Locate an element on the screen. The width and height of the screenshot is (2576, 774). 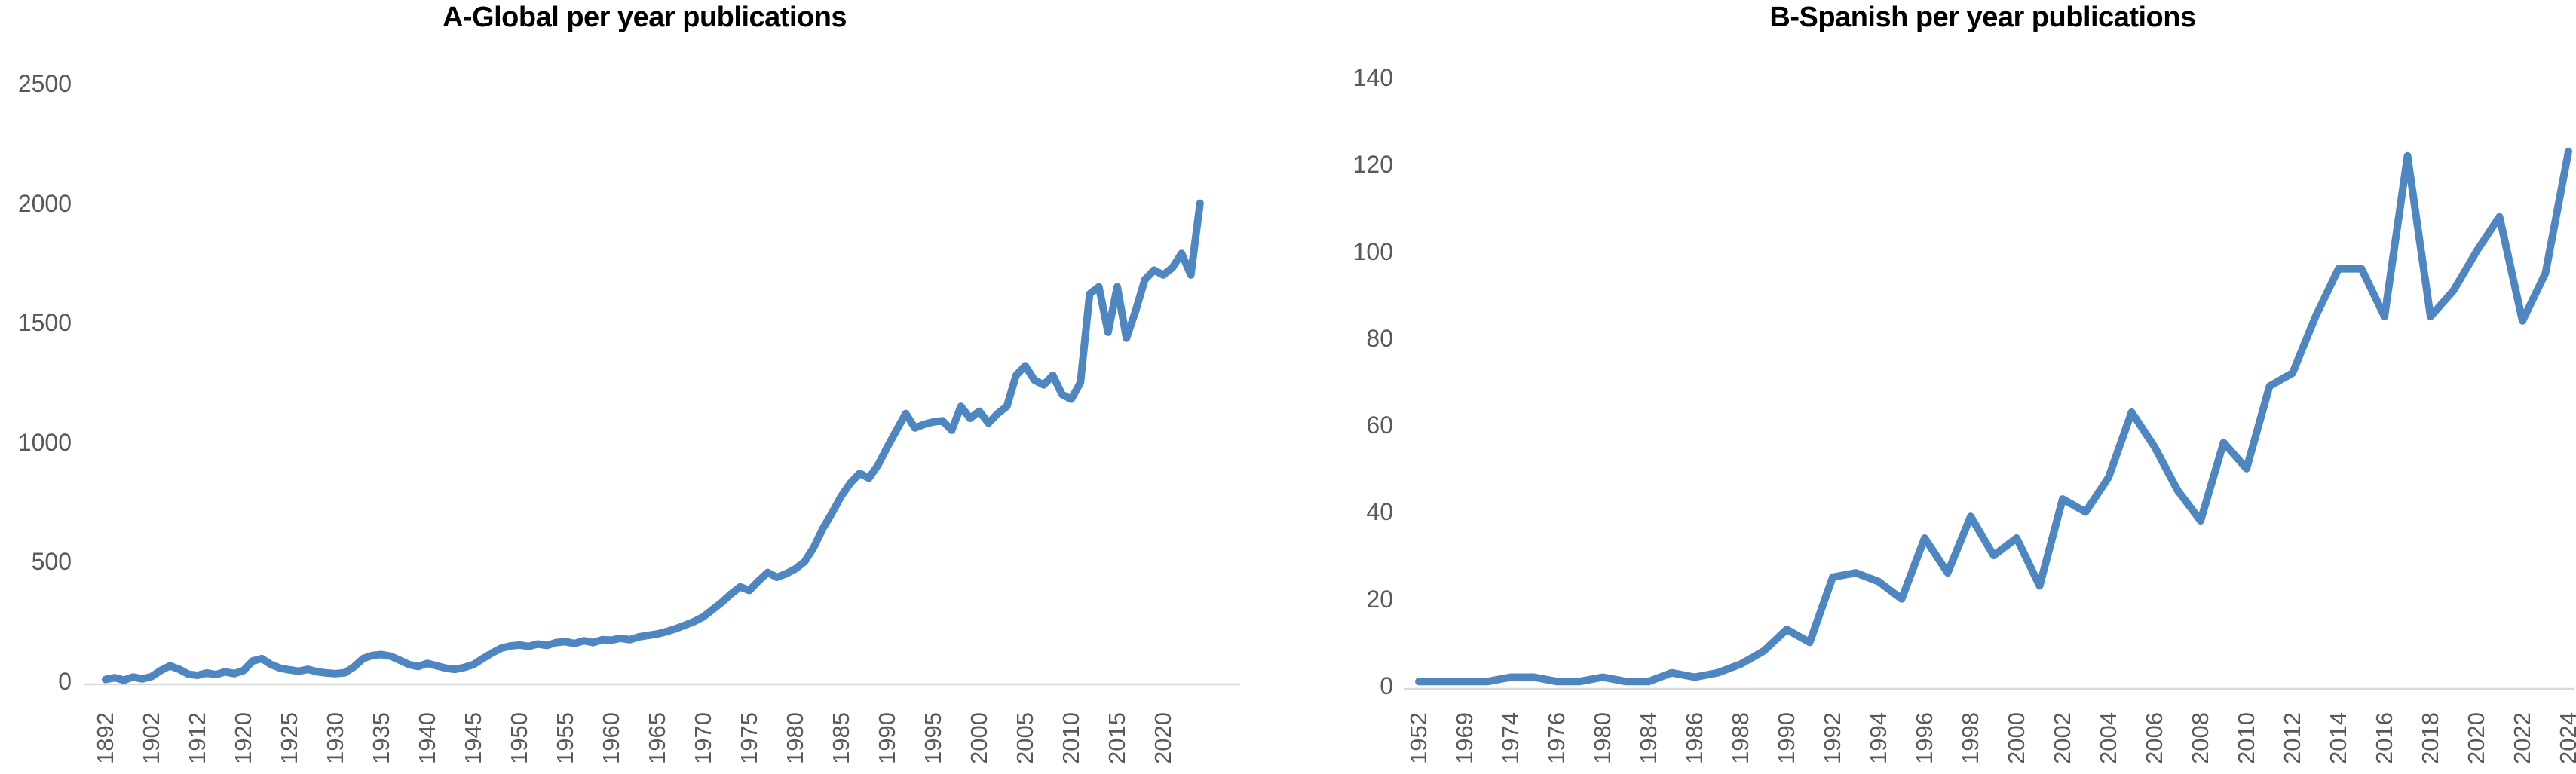
x-tick-label-spanish: 1994 is located at coordinates (1878, 738).